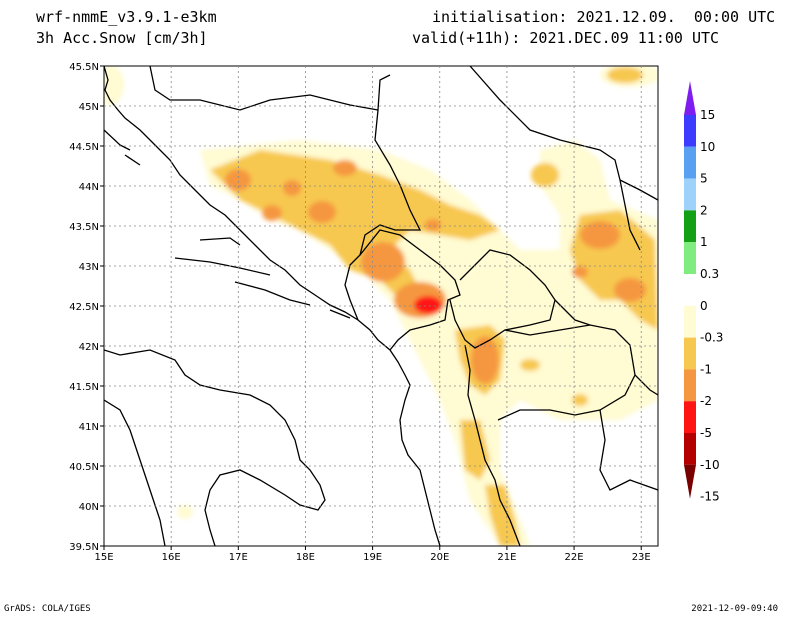  Describe the element at coordinates (103, 557) in the screenshot. I see `lon-tick-label: 15E` at that location.